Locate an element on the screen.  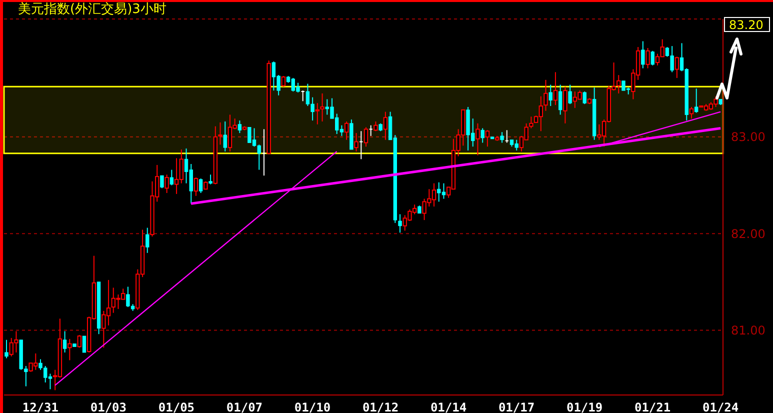
x-tick-label: 01/05 is located at coordinates (176, 406).